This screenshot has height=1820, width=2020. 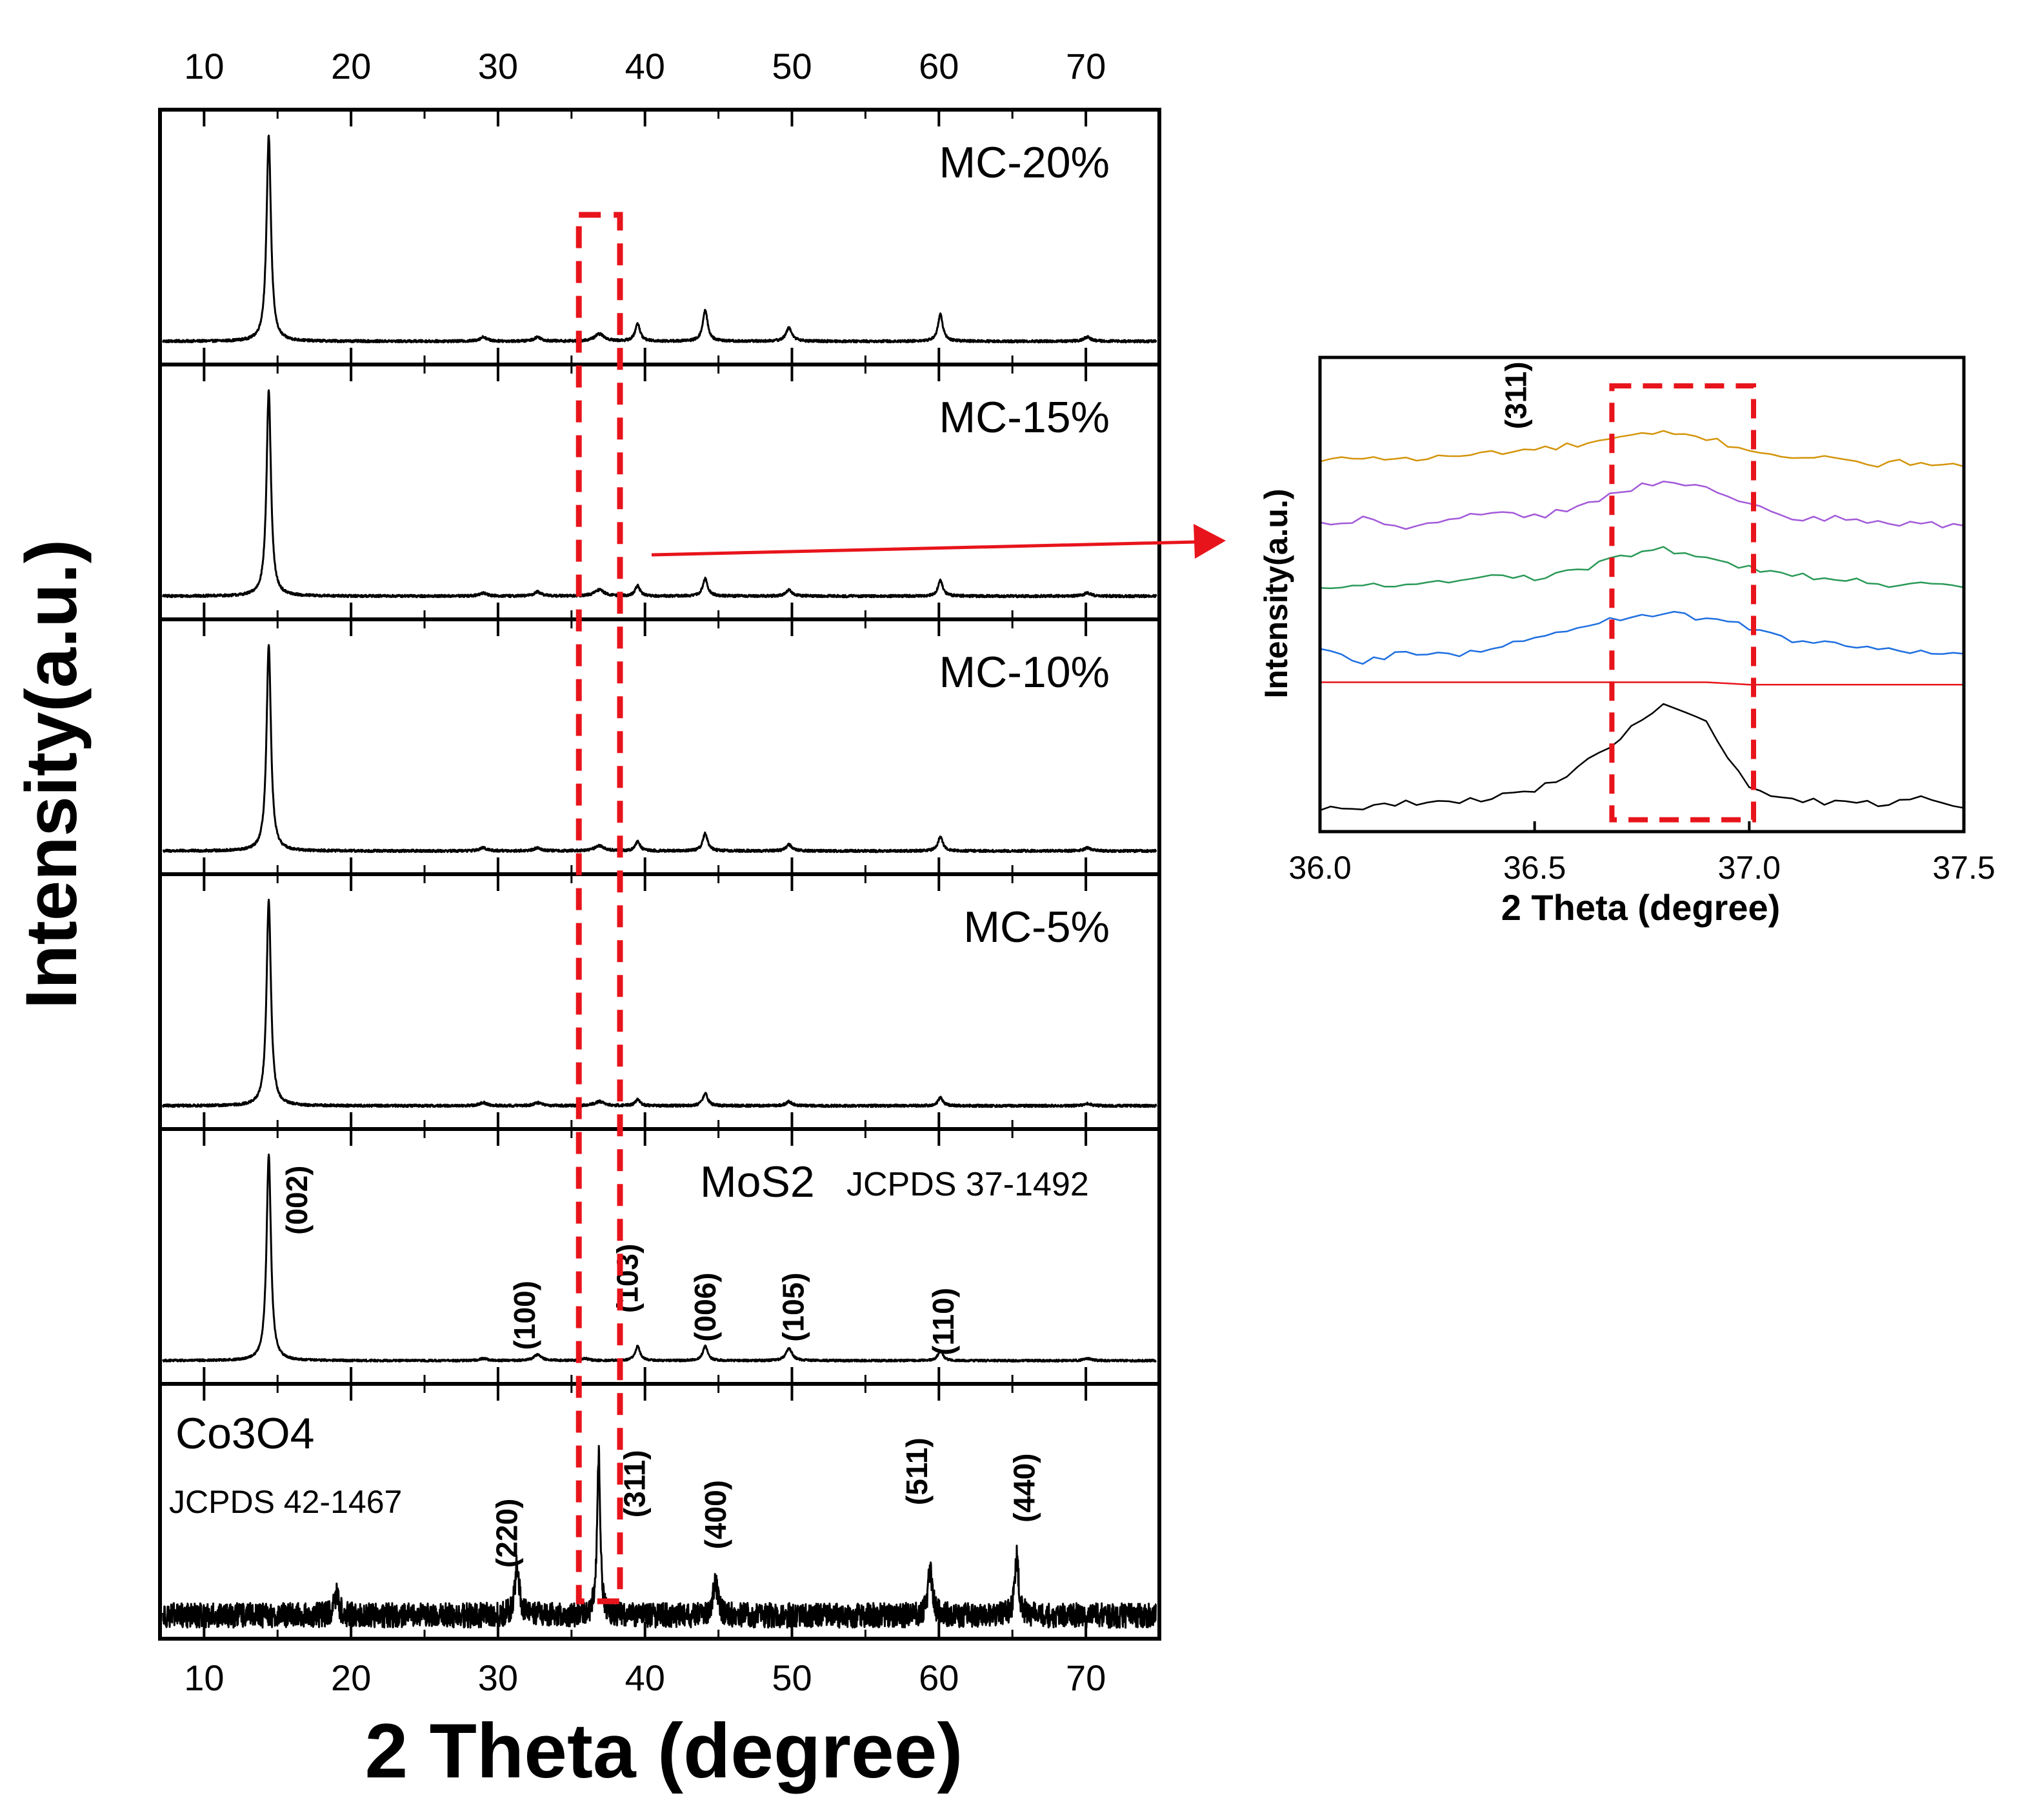 I want to click on panel-1-trace, so click(x=659, y=239).